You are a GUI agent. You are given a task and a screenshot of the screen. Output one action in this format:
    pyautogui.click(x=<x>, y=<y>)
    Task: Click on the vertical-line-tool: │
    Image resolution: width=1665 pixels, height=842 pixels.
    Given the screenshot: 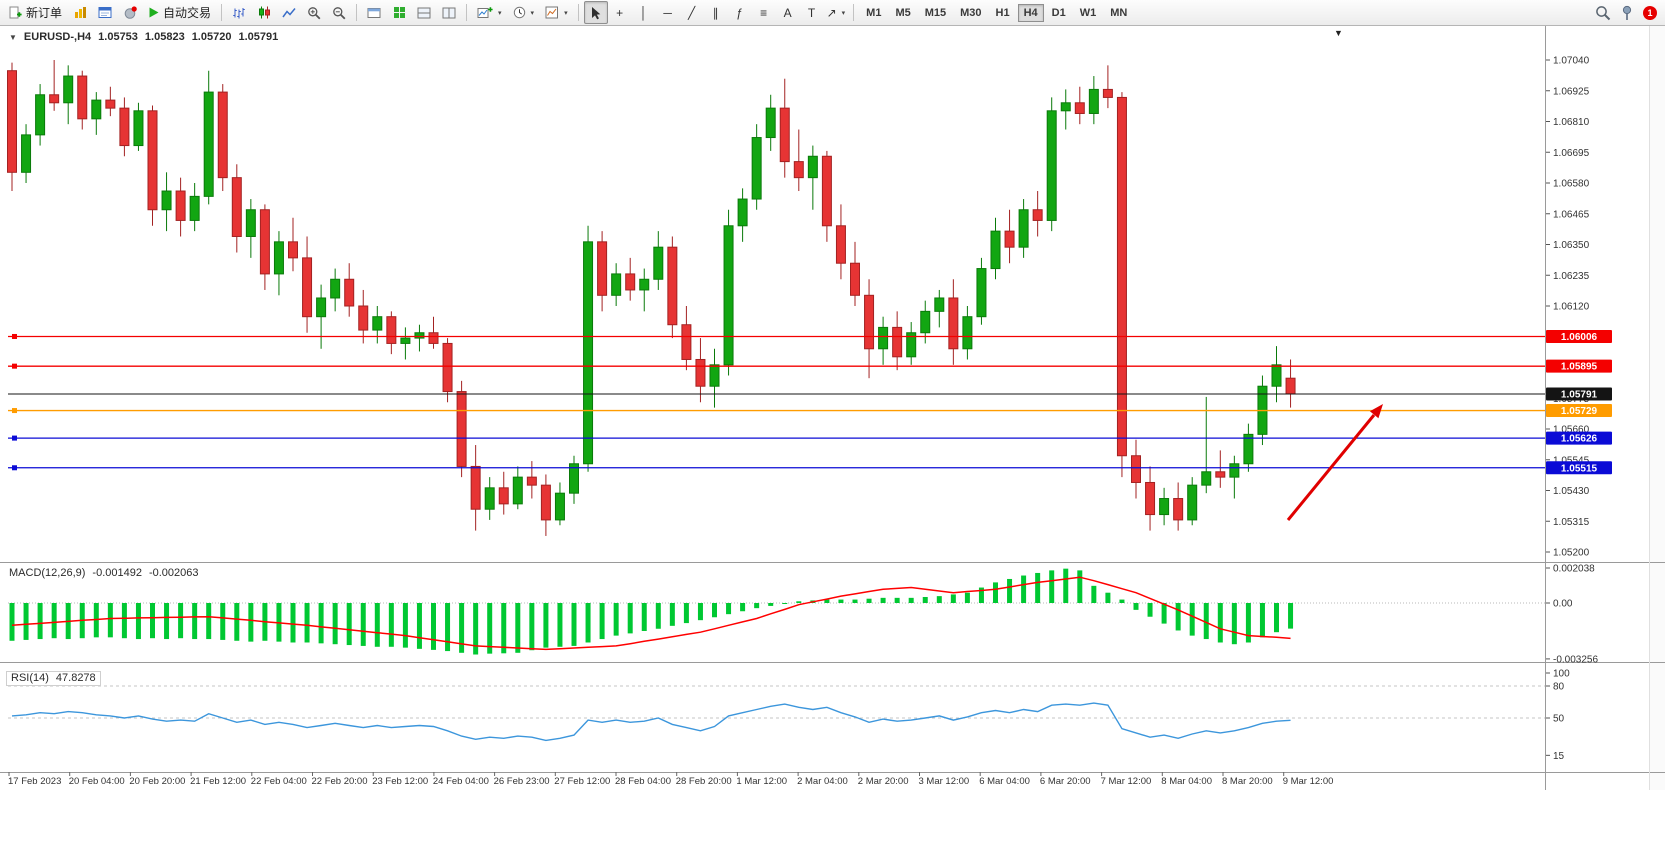 What is the action you would take?
    pyautogui.click(x=644, y=12)
    